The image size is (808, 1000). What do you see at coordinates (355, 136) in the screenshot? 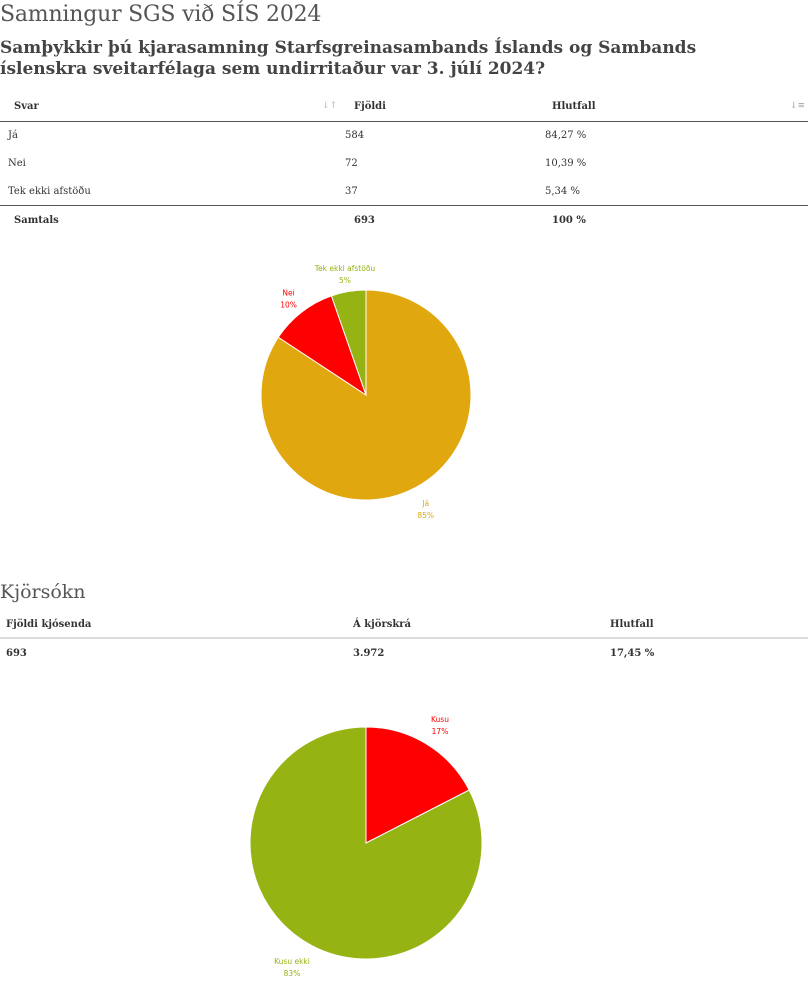
I see `count-cell: 584` at bounding box center [355, 136].